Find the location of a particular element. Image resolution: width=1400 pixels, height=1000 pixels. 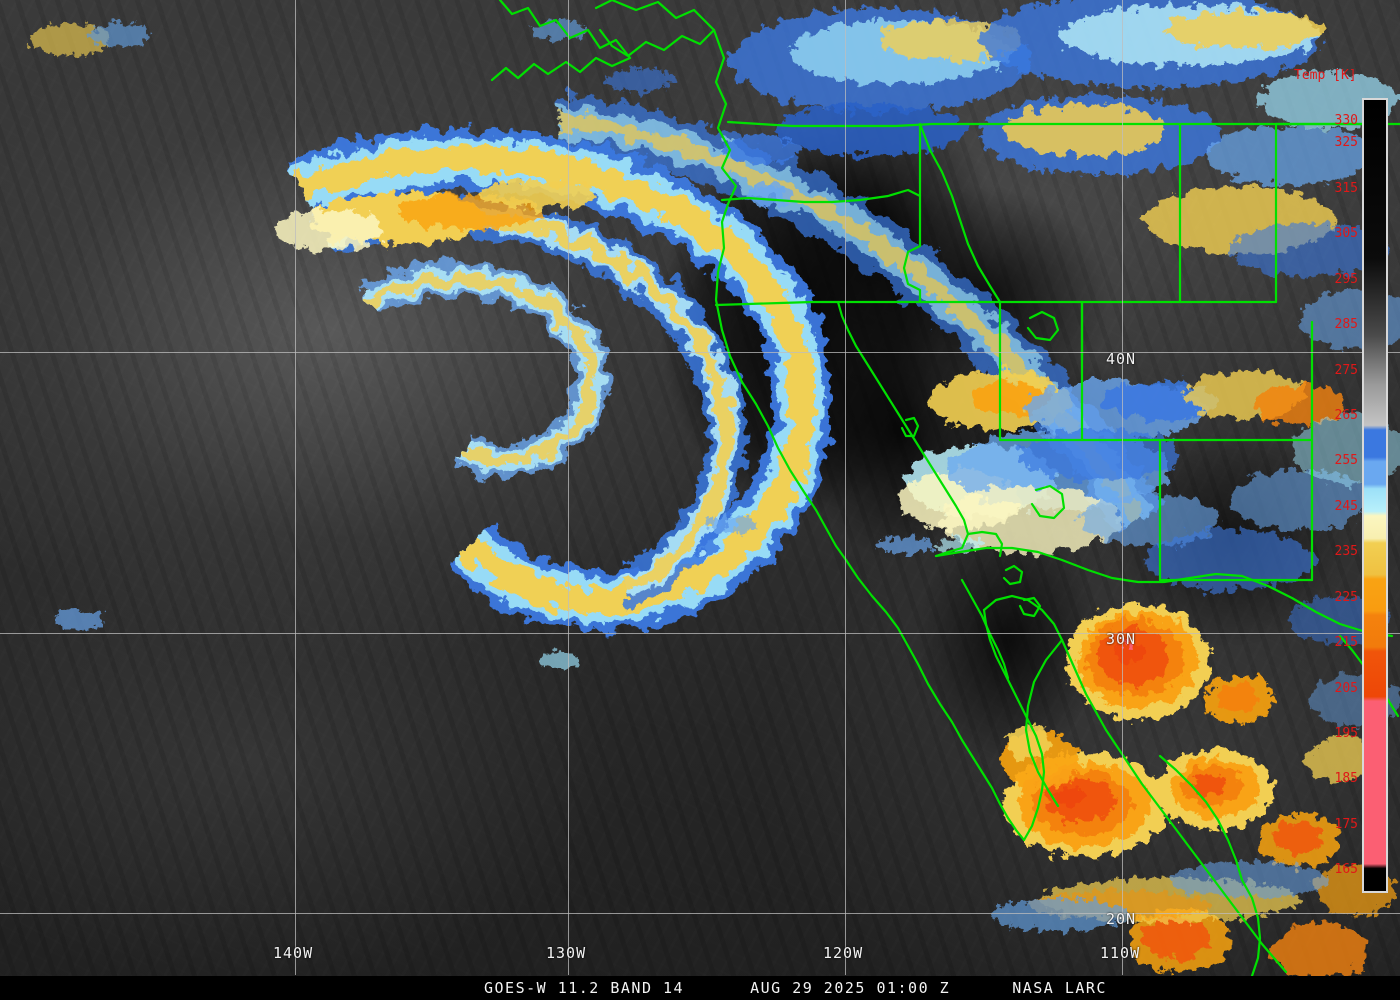

us-mexico-border is located at coordinates (1164, 592).